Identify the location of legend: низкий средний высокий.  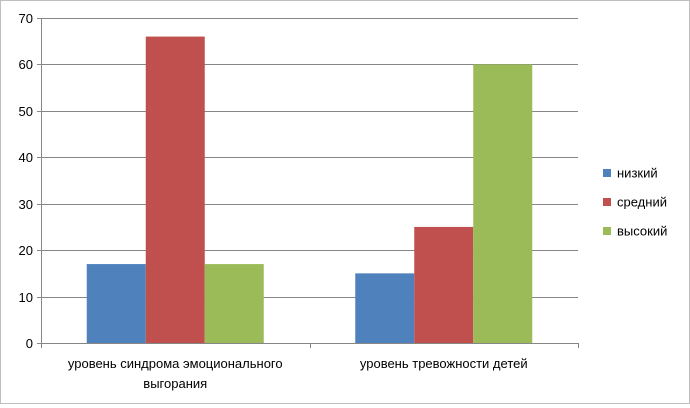
(635, 202).